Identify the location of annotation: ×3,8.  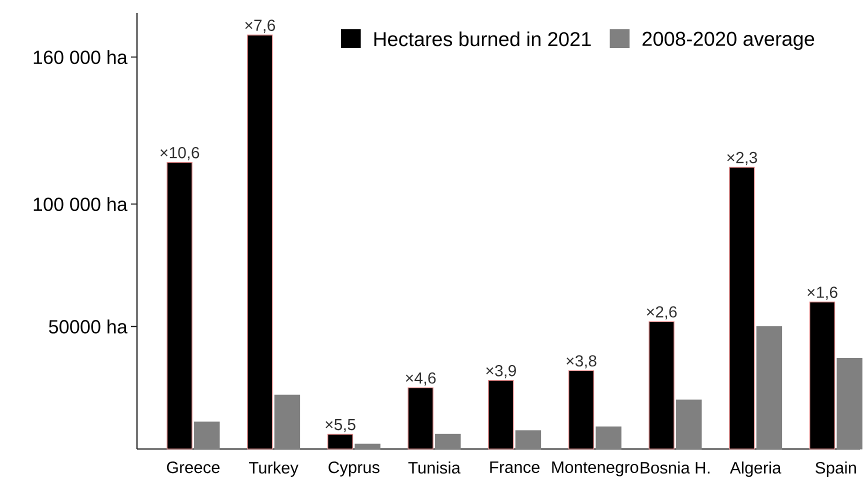
(581, 361).